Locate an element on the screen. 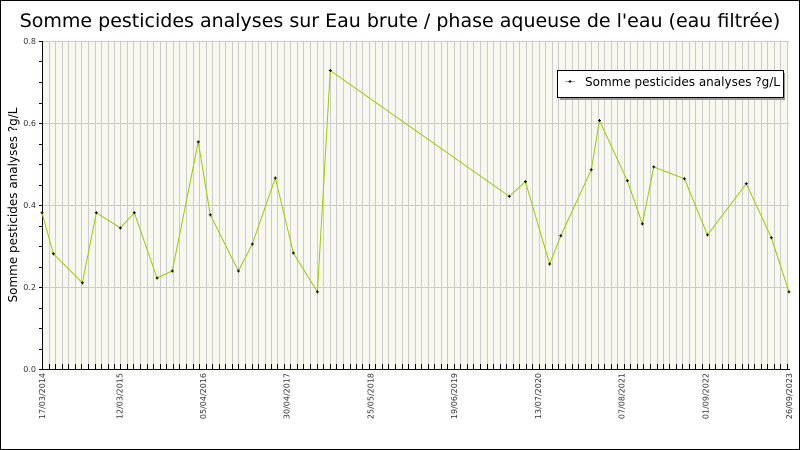  x-tick-label: 17/03/2014 is located at coordinates (42, 396).